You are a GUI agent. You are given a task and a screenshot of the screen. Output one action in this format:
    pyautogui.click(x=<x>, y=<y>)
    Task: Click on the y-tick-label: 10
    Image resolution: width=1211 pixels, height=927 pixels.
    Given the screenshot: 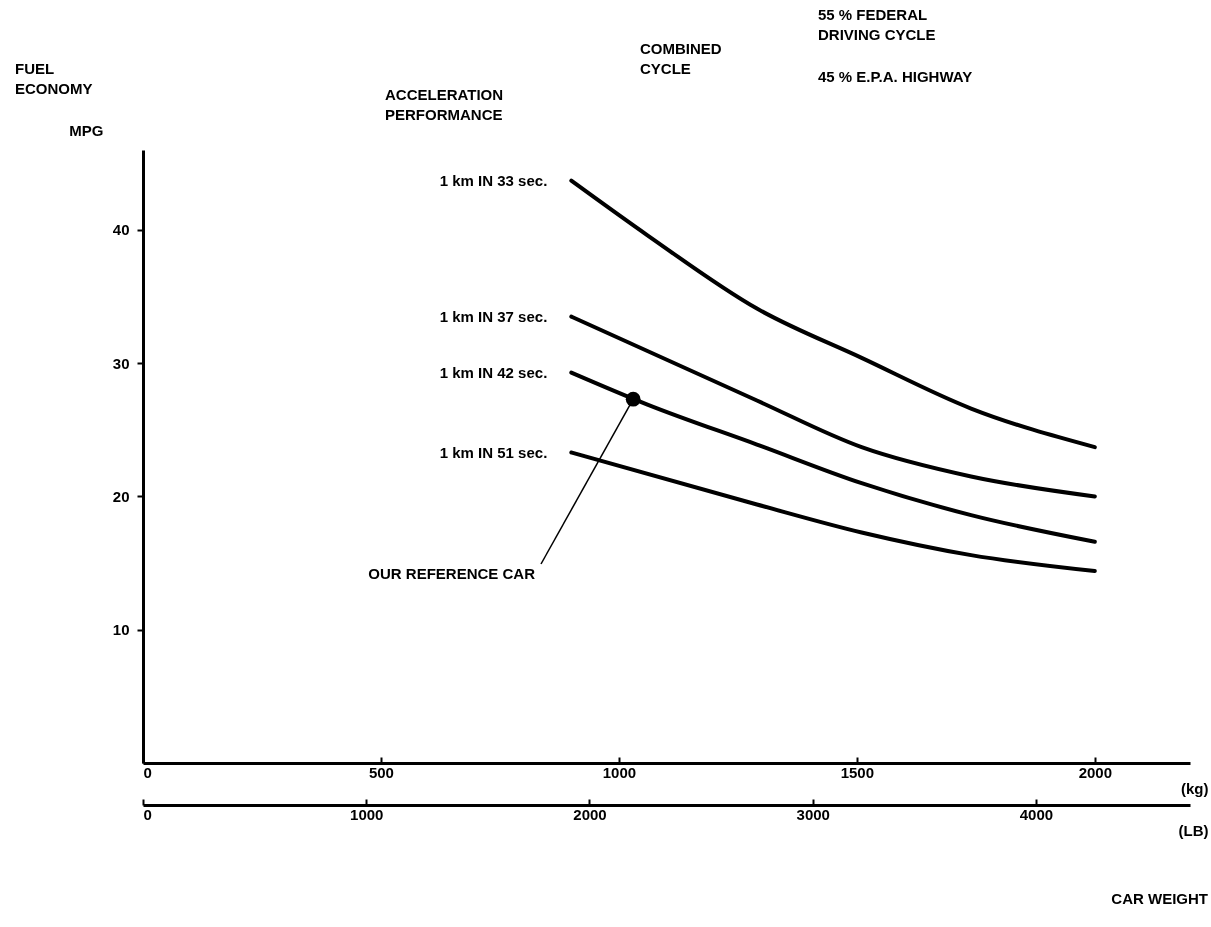 What is the action you would take?
    pyautogui.click(x=121, y=630)
    